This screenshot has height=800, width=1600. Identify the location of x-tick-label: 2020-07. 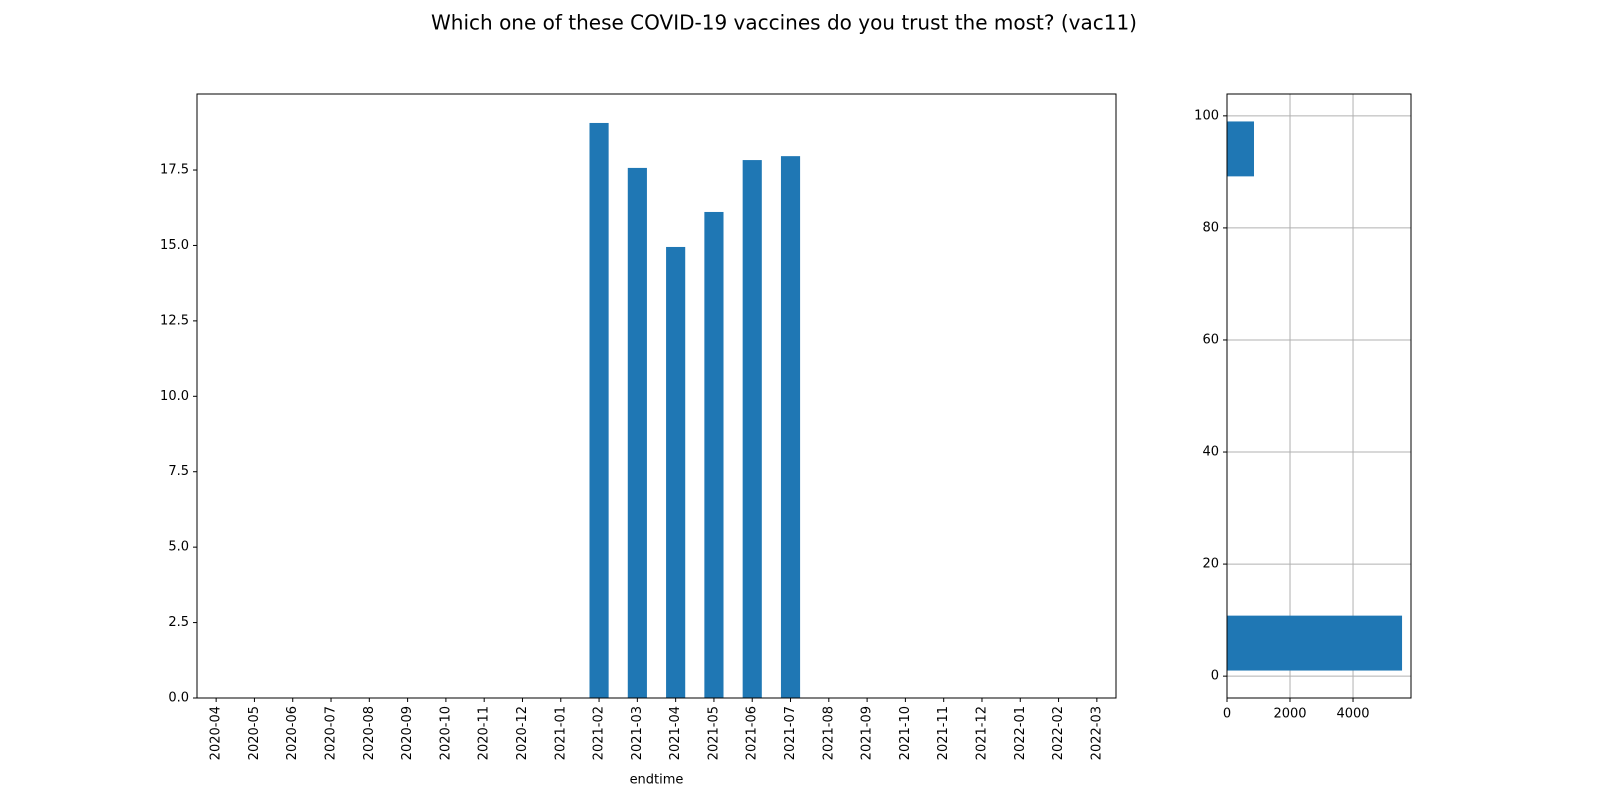
(331, 733).